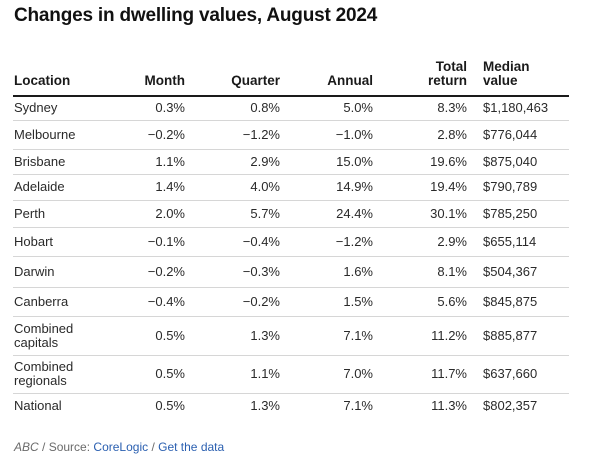 The image size is (599, 465). I want to click on header-quarter: Quarter, so click(234, 75).